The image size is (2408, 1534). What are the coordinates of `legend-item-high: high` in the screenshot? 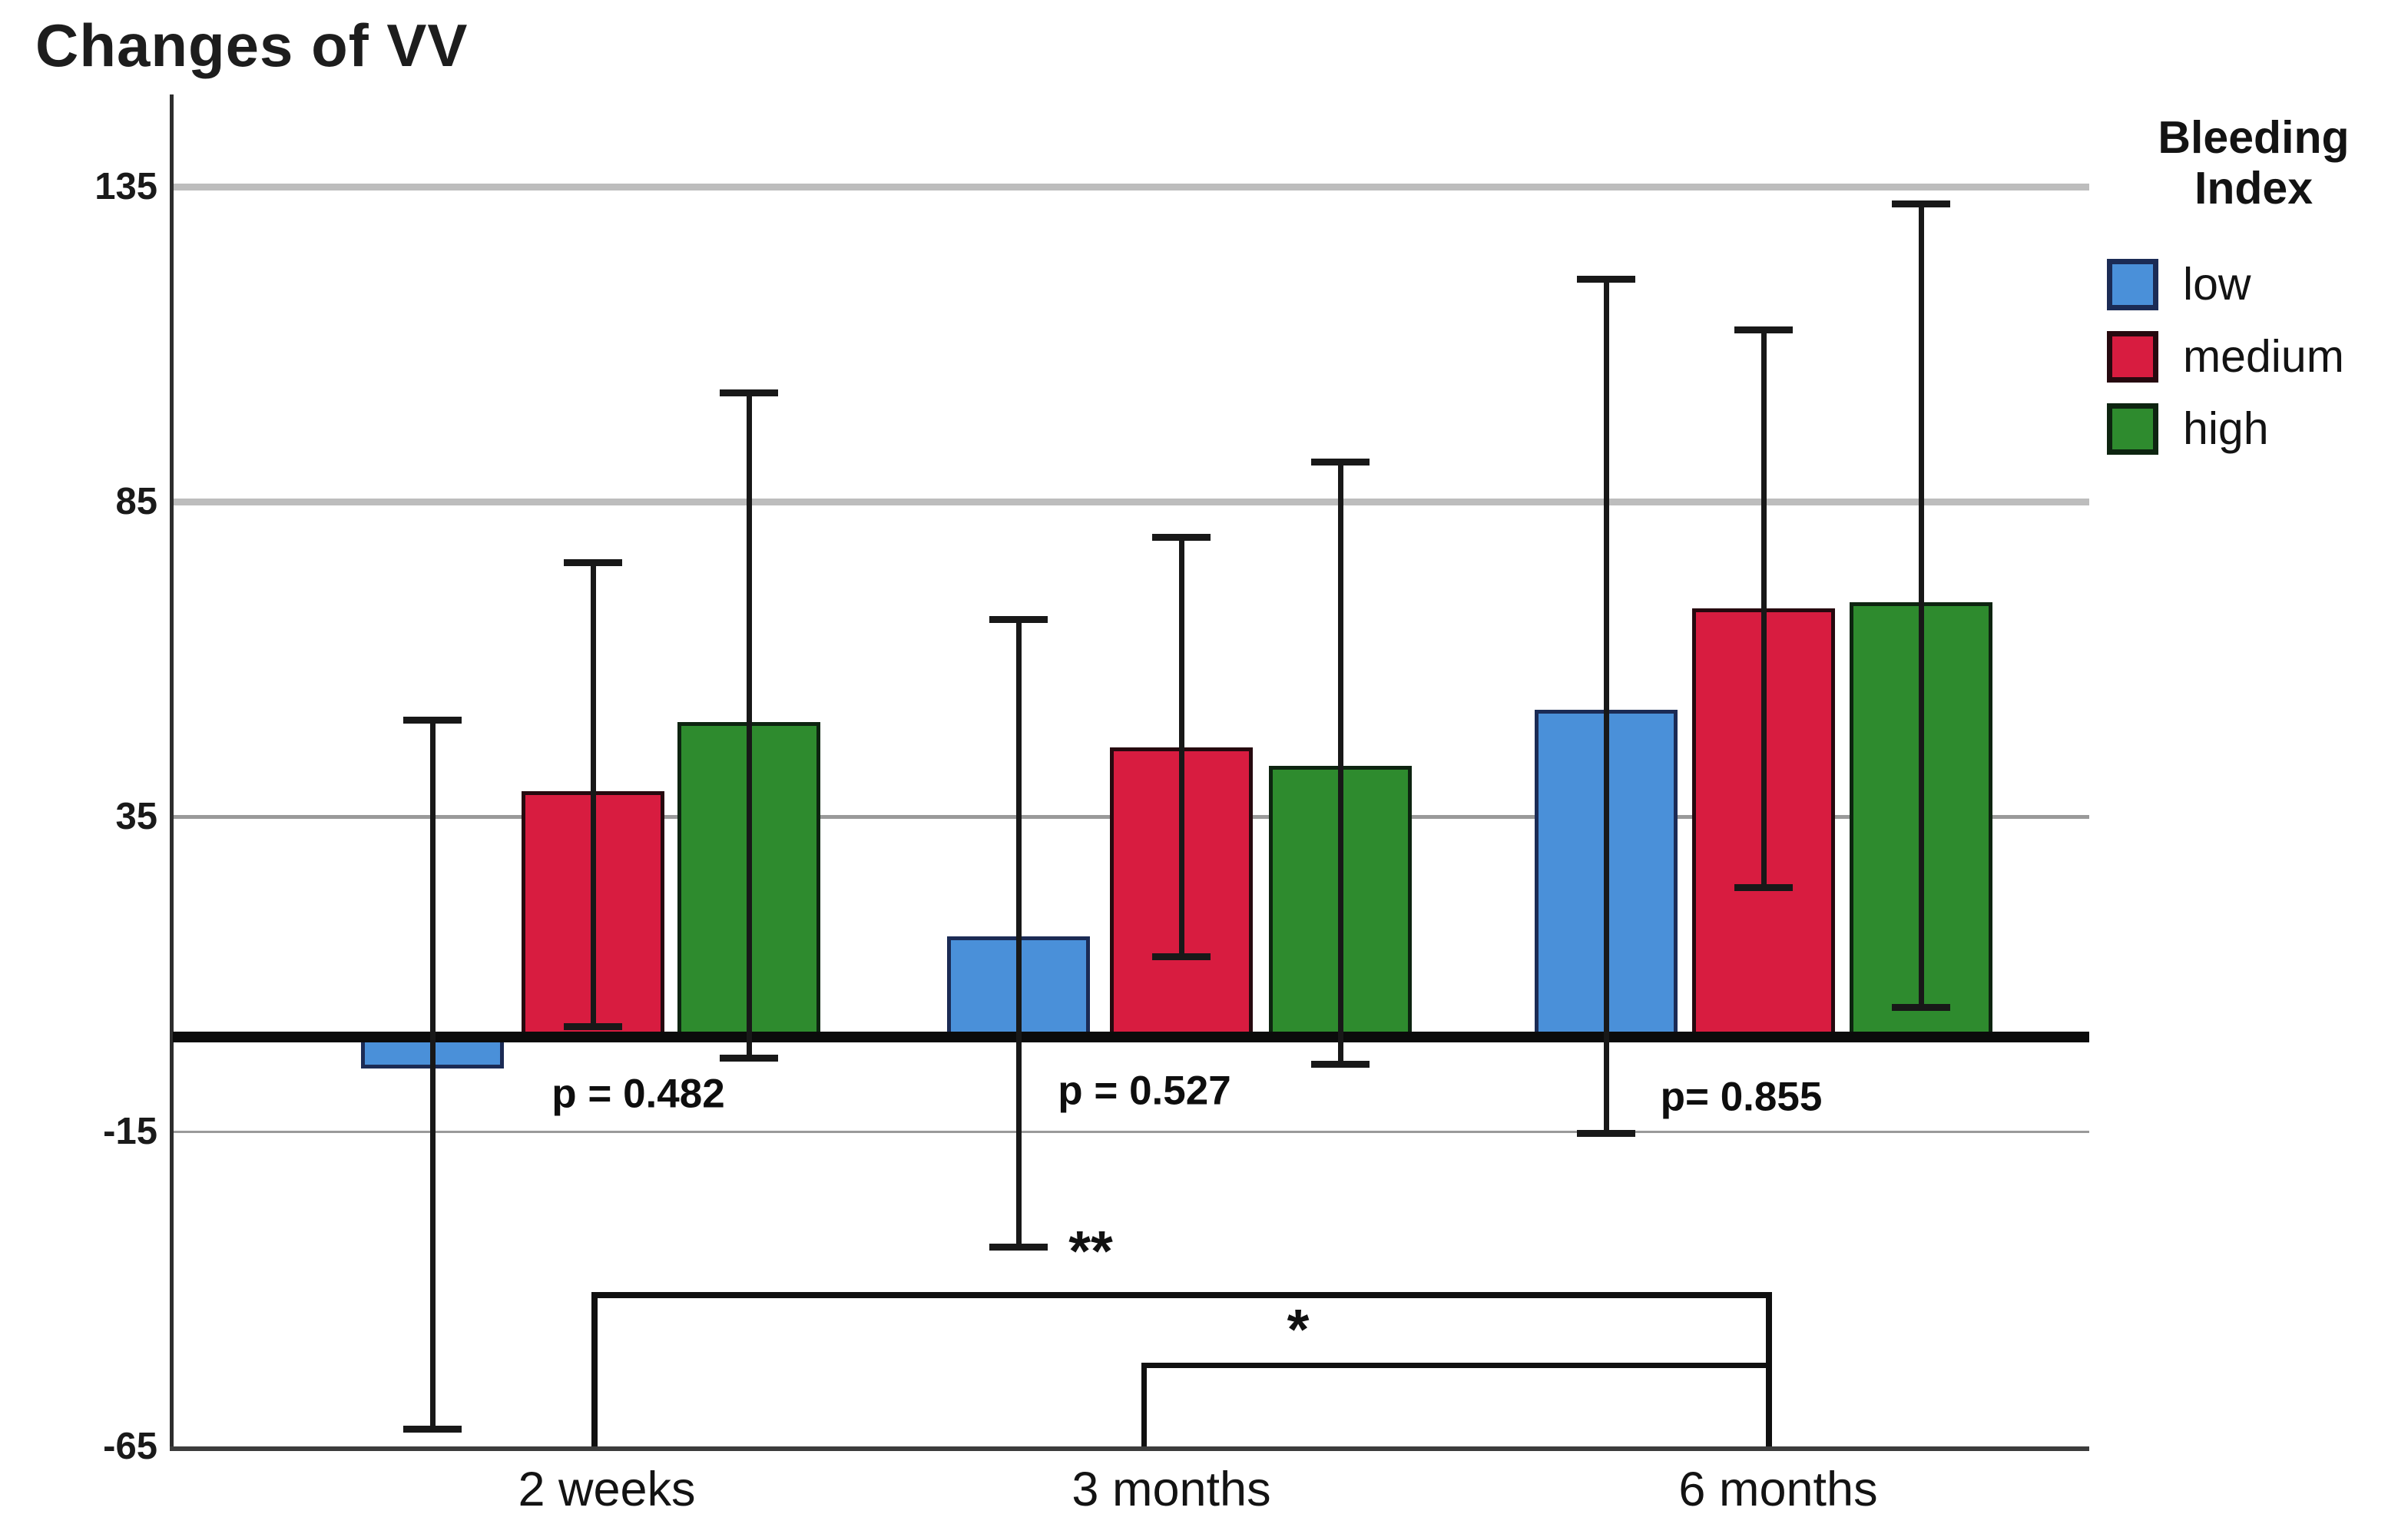 It's located at (2257, 429).